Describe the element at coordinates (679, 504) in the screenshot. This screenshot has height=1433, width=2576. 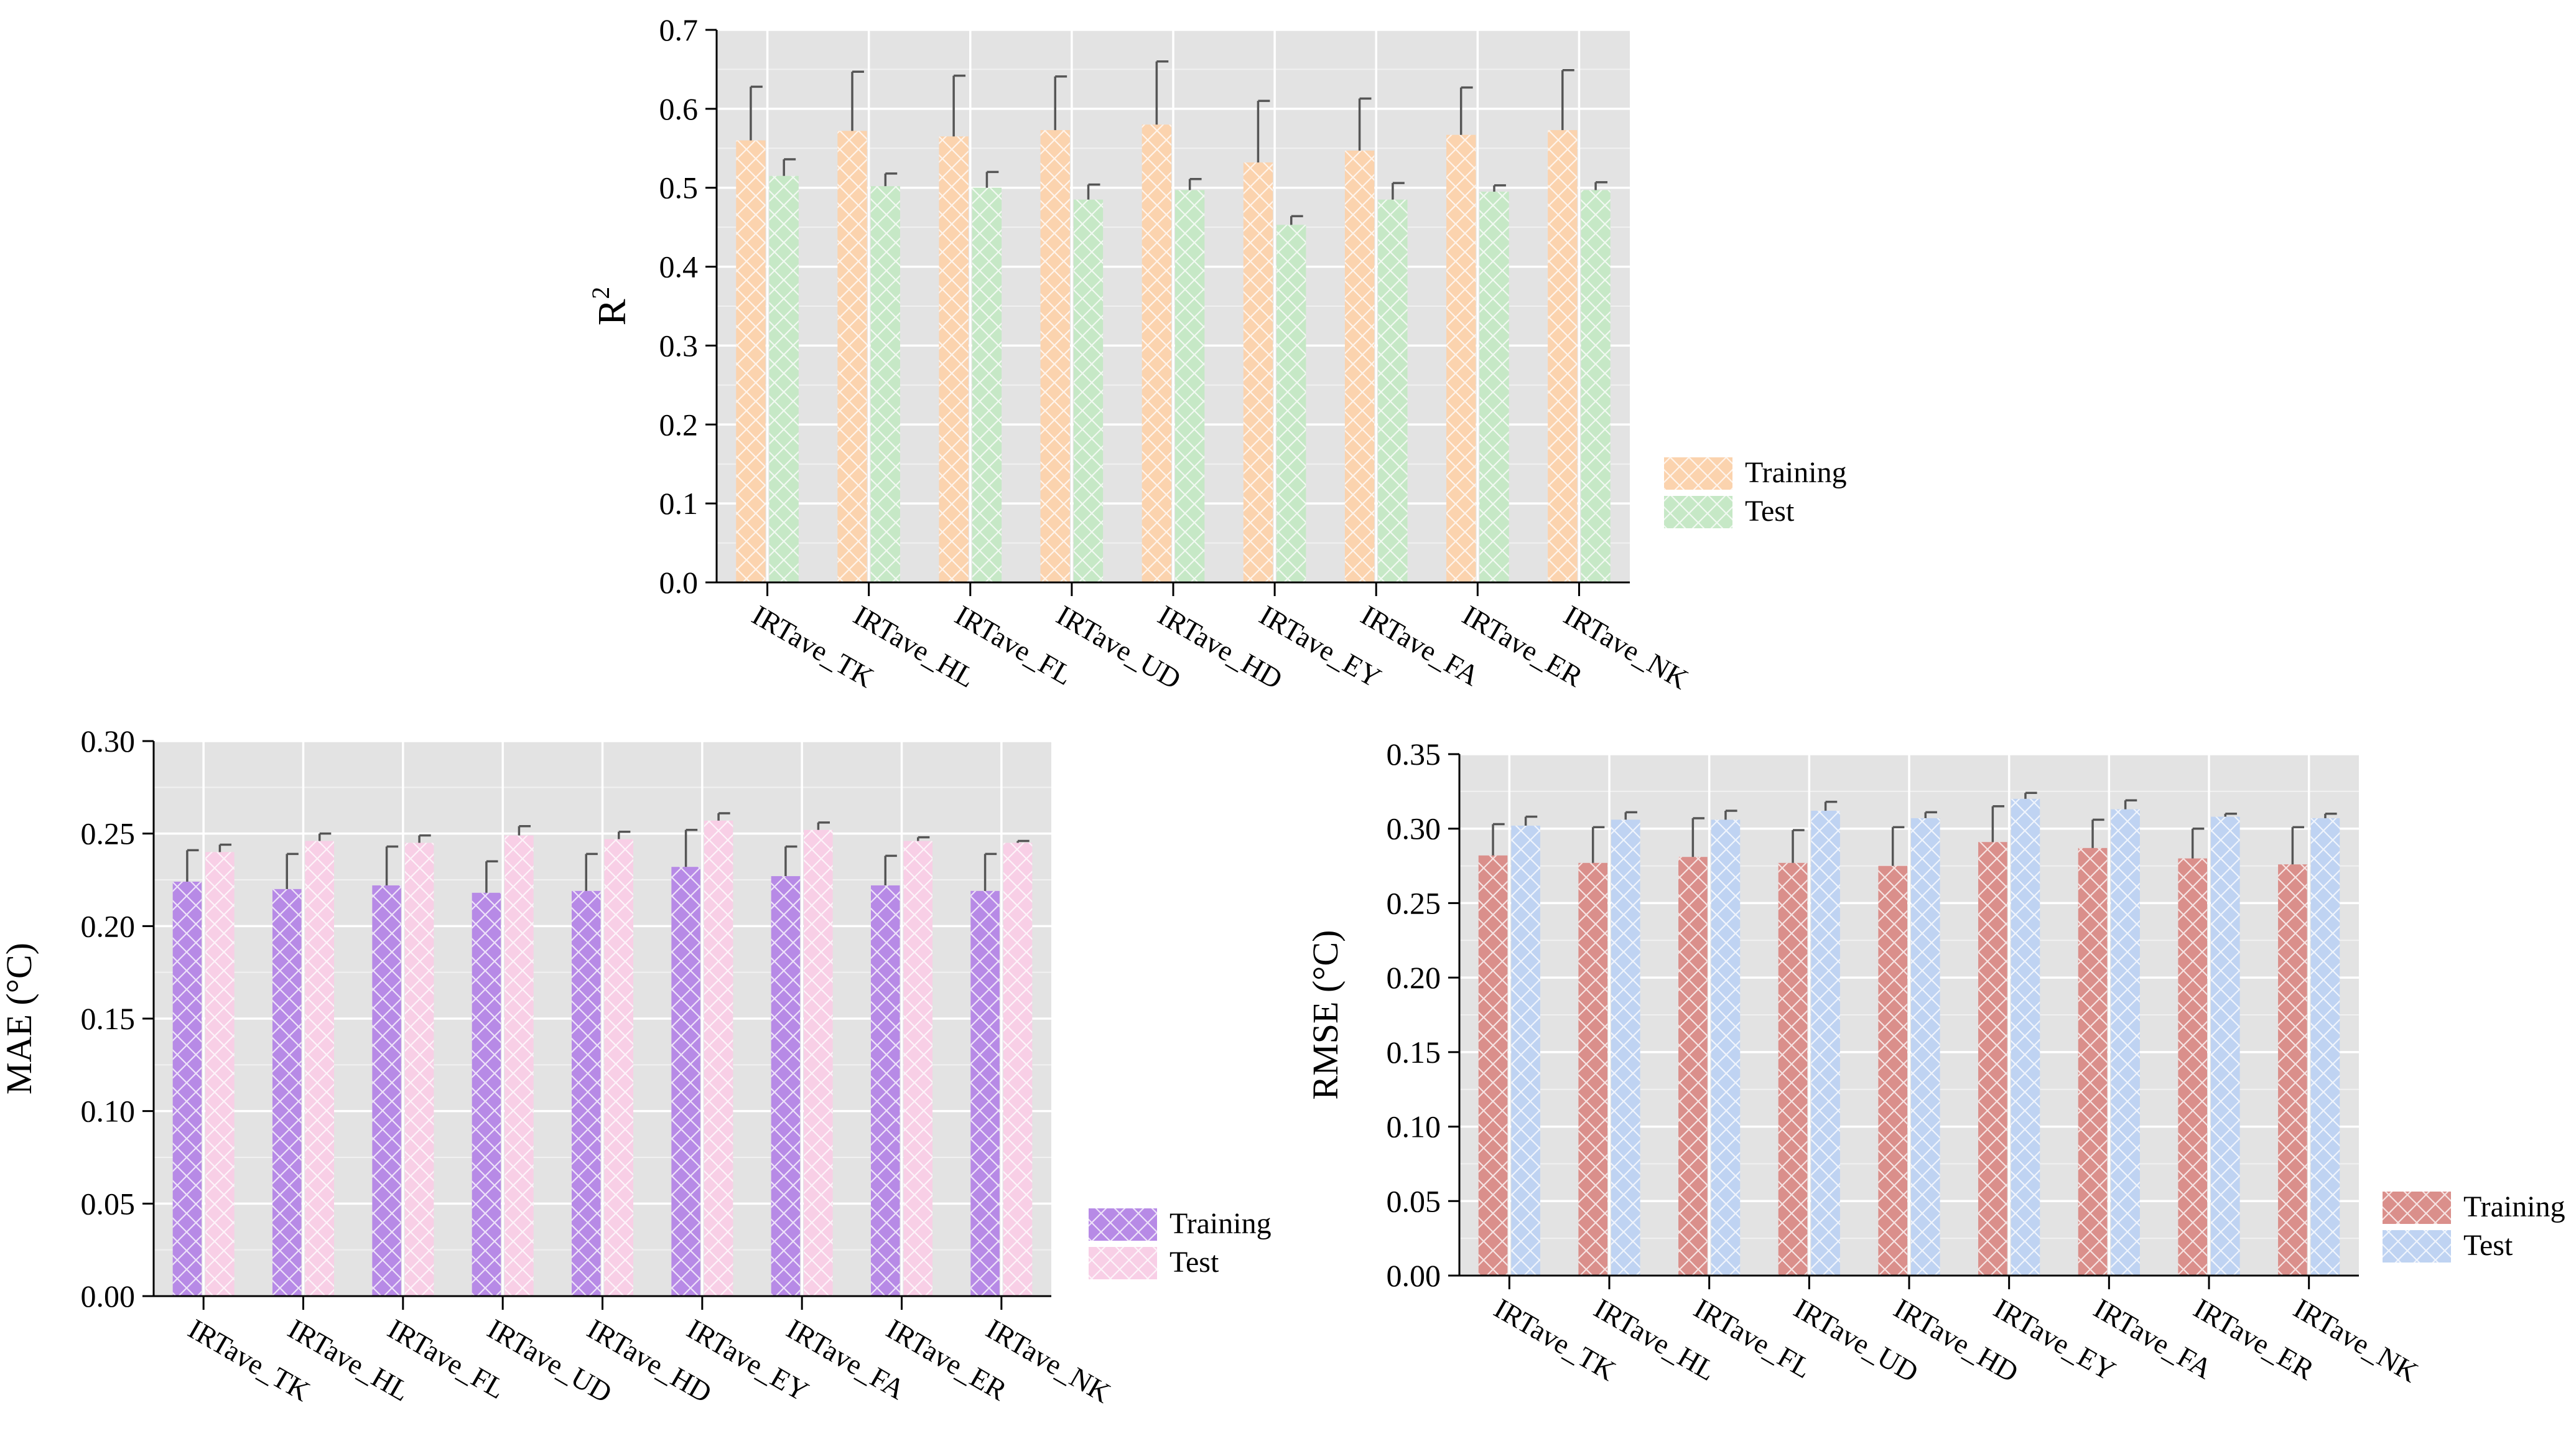
I see `y-tick-label: 0.1` at that location.